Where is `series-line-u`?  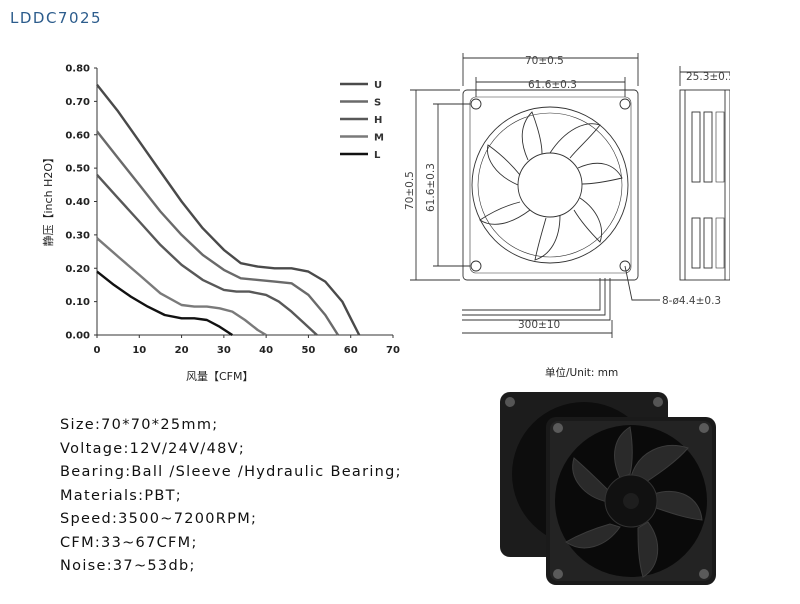
series-line-u is located at coordinates (228, 209).